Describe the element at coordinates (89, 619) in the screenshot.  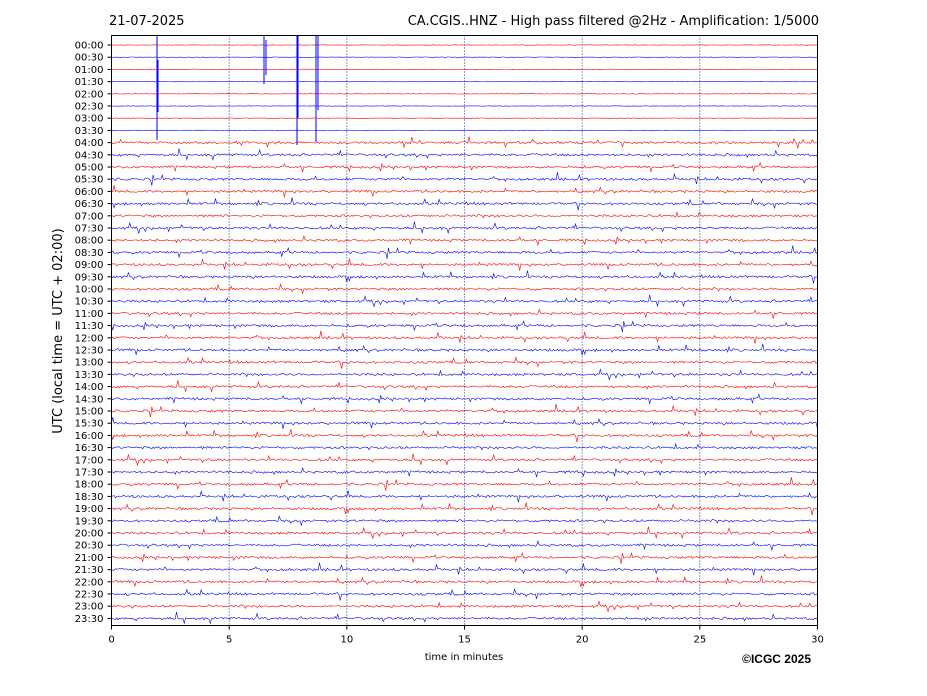
I see `y-tick-label: 23:30` at that location.